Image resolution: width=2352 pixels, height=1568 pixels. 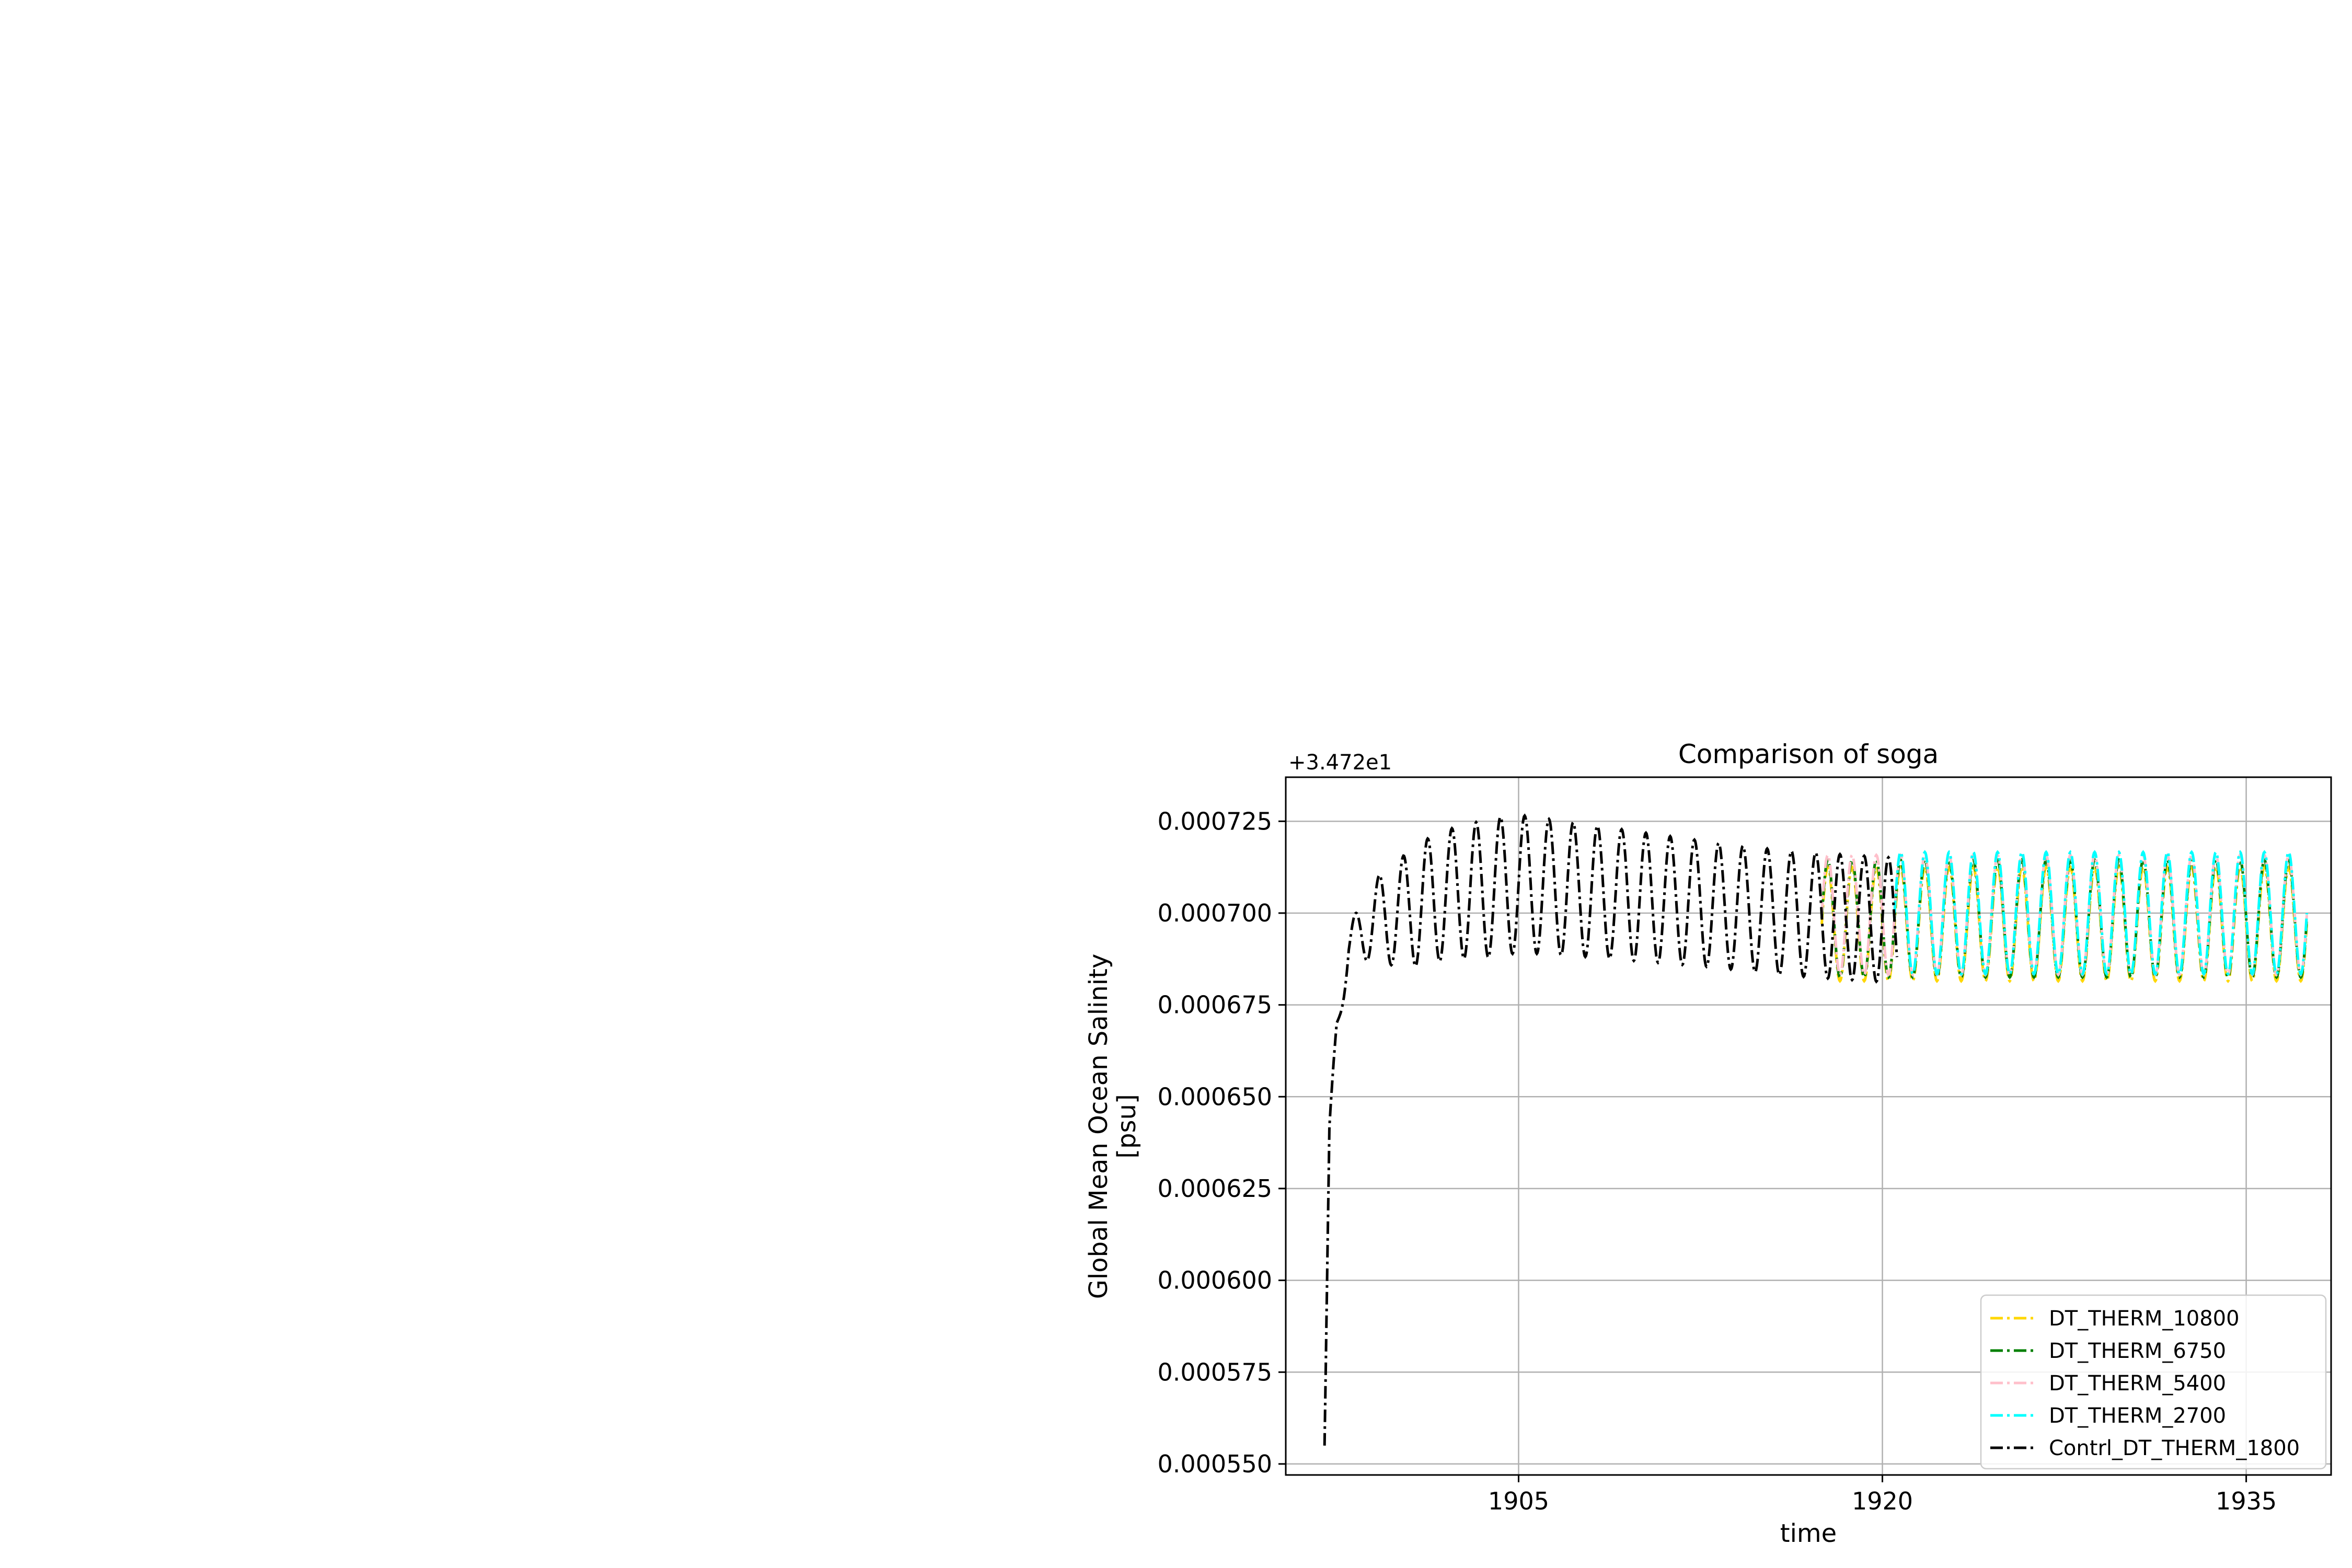 What do you see at coordinates (2137, 1383) in the screenshot?
I see `legend-entry: DT_THERM_5400` at bounding box center [2137, 1383].